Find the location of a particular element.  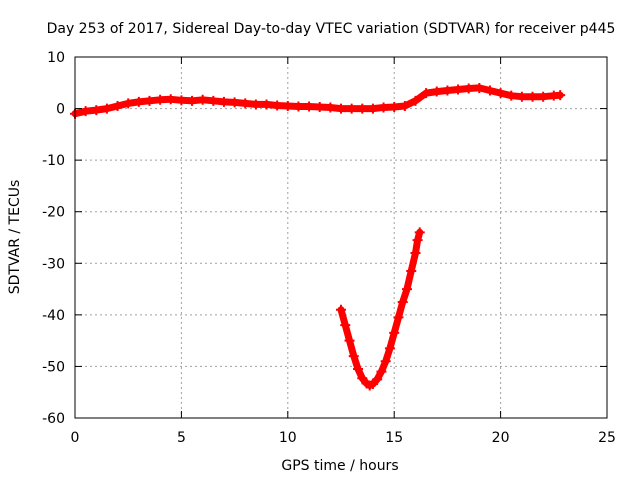

x-tick-label: 0 is located at coordinates (75, 438).